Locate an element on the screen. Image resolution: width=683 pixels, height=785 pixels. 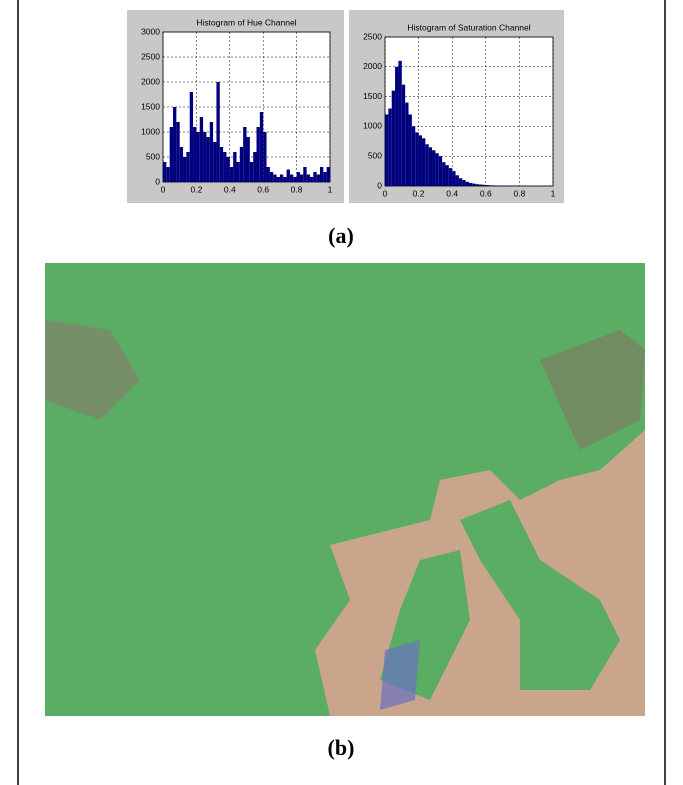
blue-region is located at coordinates (400, 675).